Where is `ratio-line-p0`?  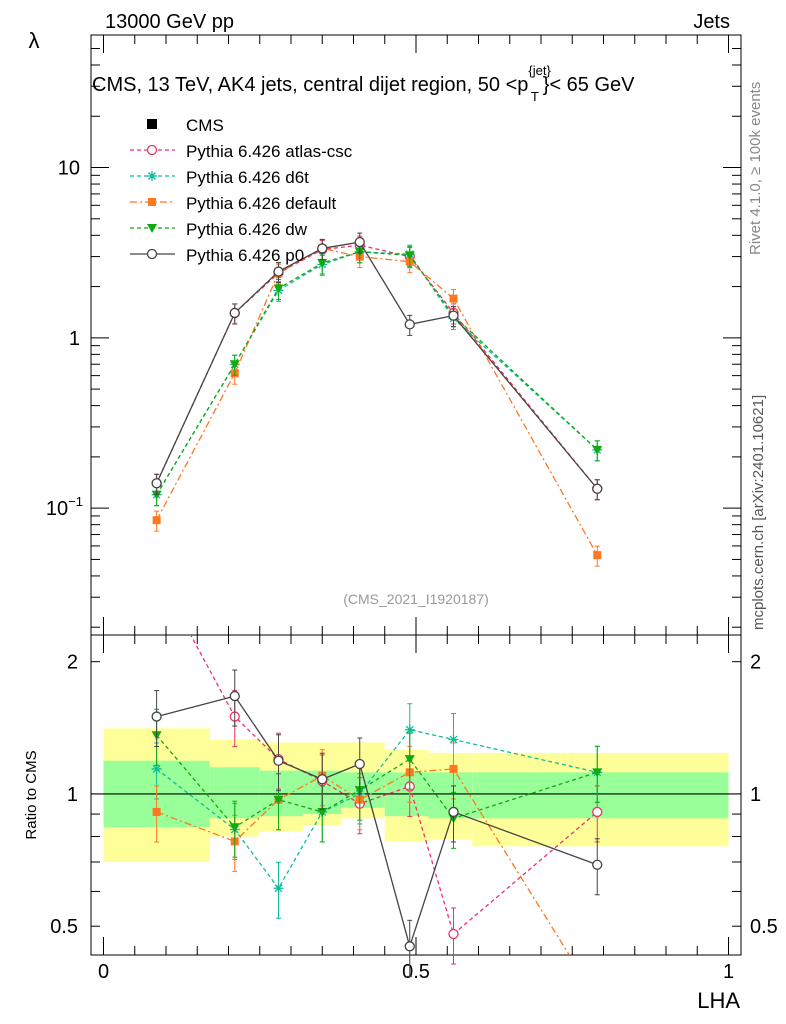
ratio-line-p0 is located at coordinates (377, 822).